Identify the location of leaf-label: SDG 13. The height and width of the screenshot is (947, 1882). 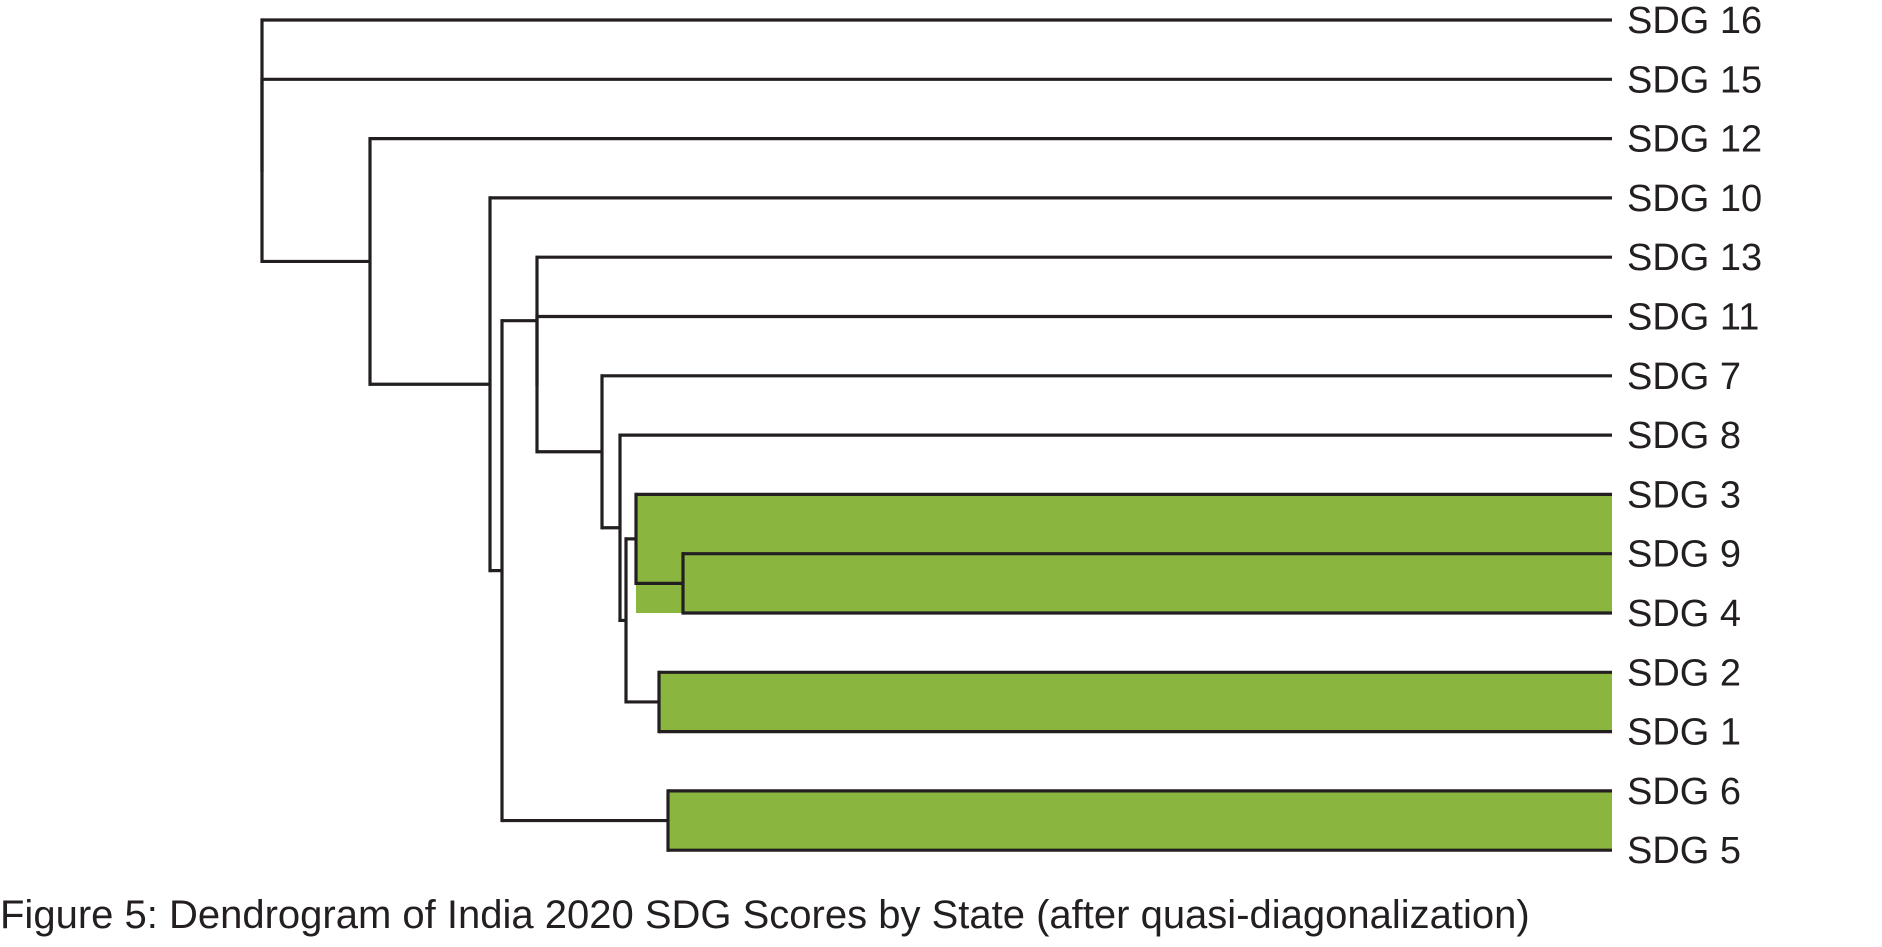
(1694, 258).